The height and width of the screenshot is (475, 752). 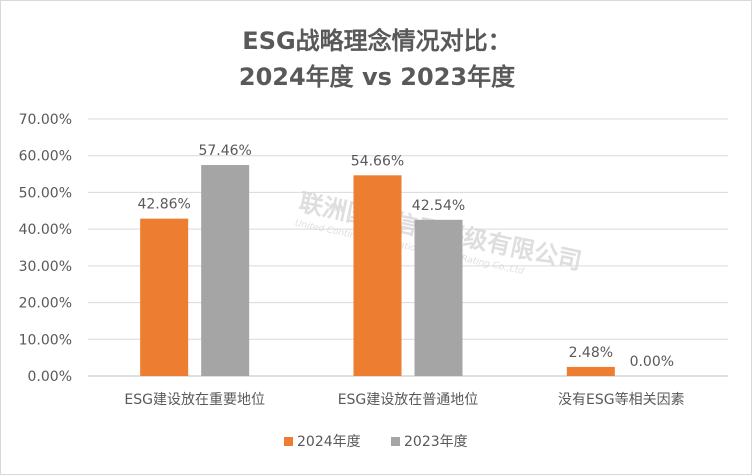 What do you see at coordinates (45, 304) in the screenshot?
I see `y-tick-label: 20.00%` at bounding box center [45, 304].